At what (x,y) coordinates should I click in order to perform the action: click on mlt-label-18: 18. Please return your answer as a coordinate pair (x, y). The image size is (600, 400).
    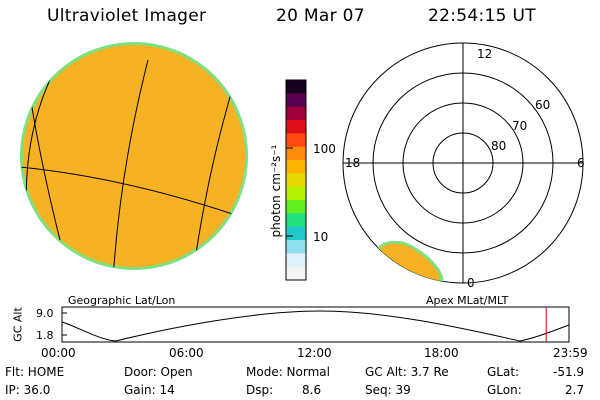
    Looking at the image, I should click on (353, 163).